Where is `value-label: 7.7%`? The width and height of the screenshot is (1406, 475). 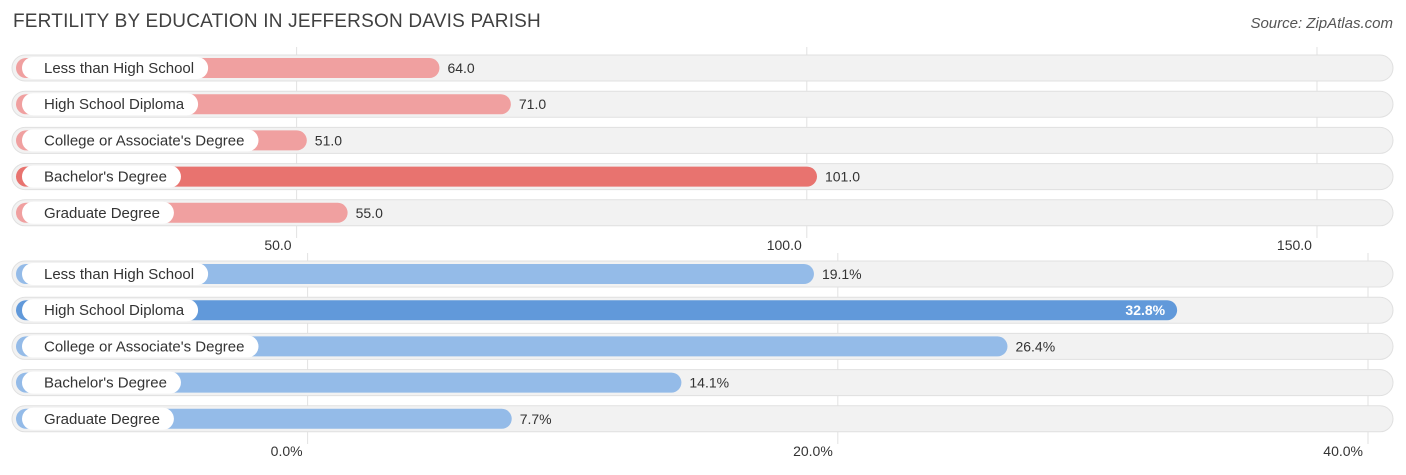
value-label: 7.7% is located at coordinates (536, 419).